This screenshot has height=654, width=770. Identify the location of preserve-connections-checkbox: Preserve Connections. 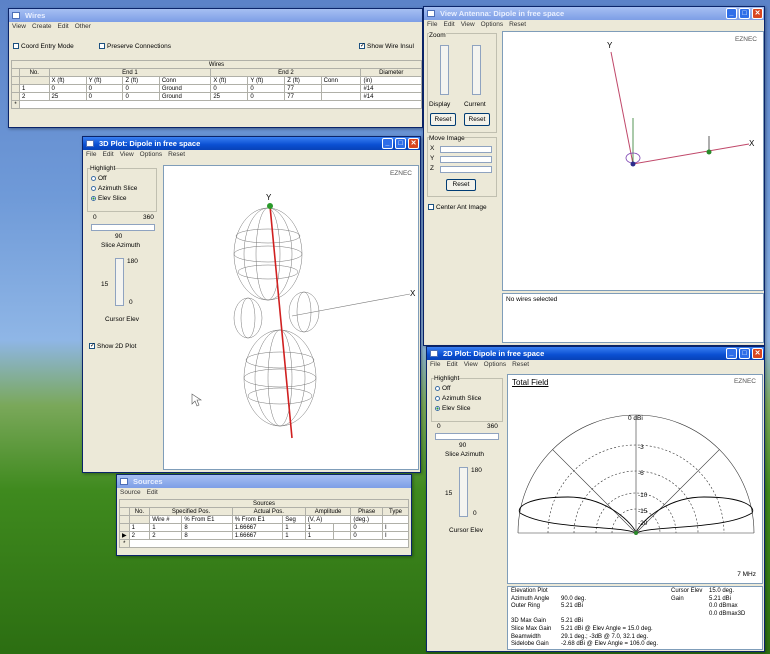
(135, 46).